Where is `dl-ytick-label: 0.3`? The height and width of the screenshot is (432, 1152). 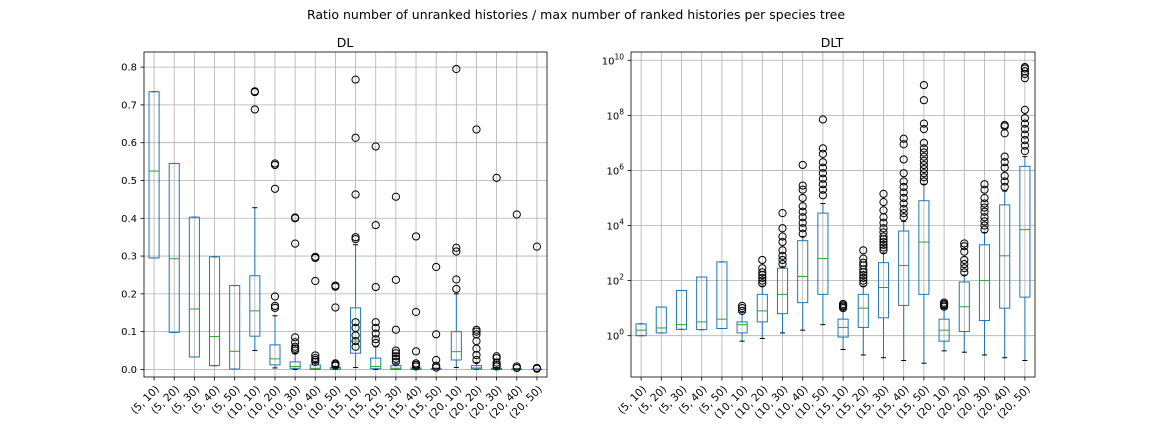
dl-ytick-label: 0.3 is located at coordinates (129, 257).